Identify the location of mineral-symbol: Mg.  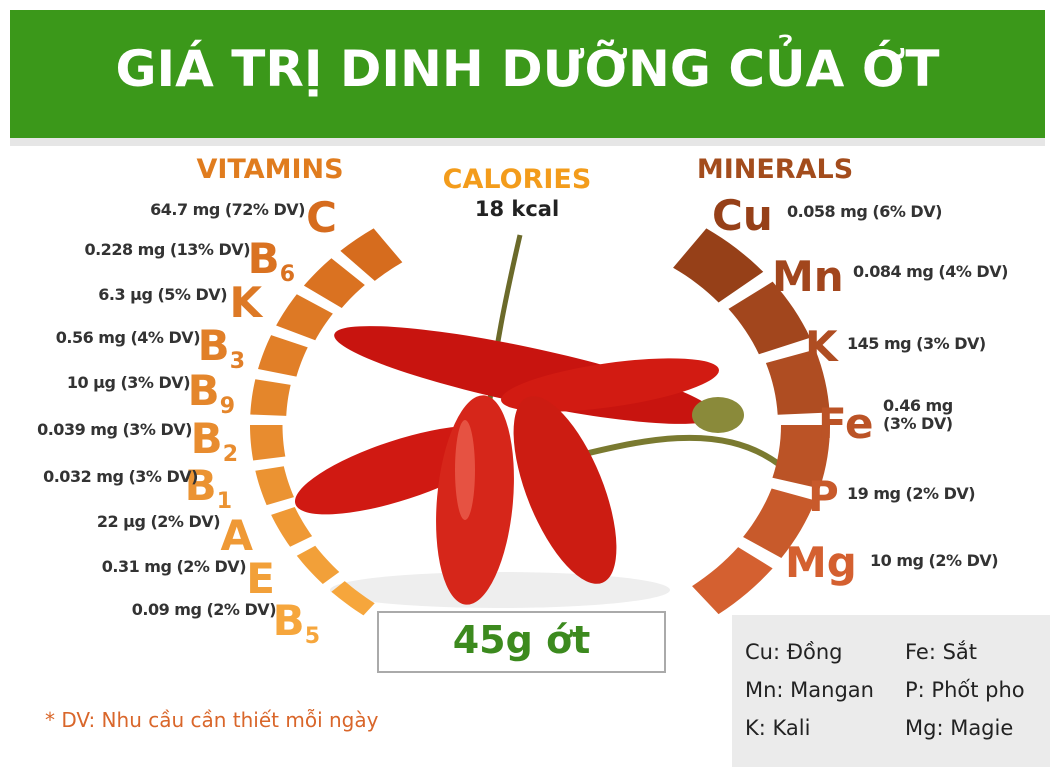
(821, 562).